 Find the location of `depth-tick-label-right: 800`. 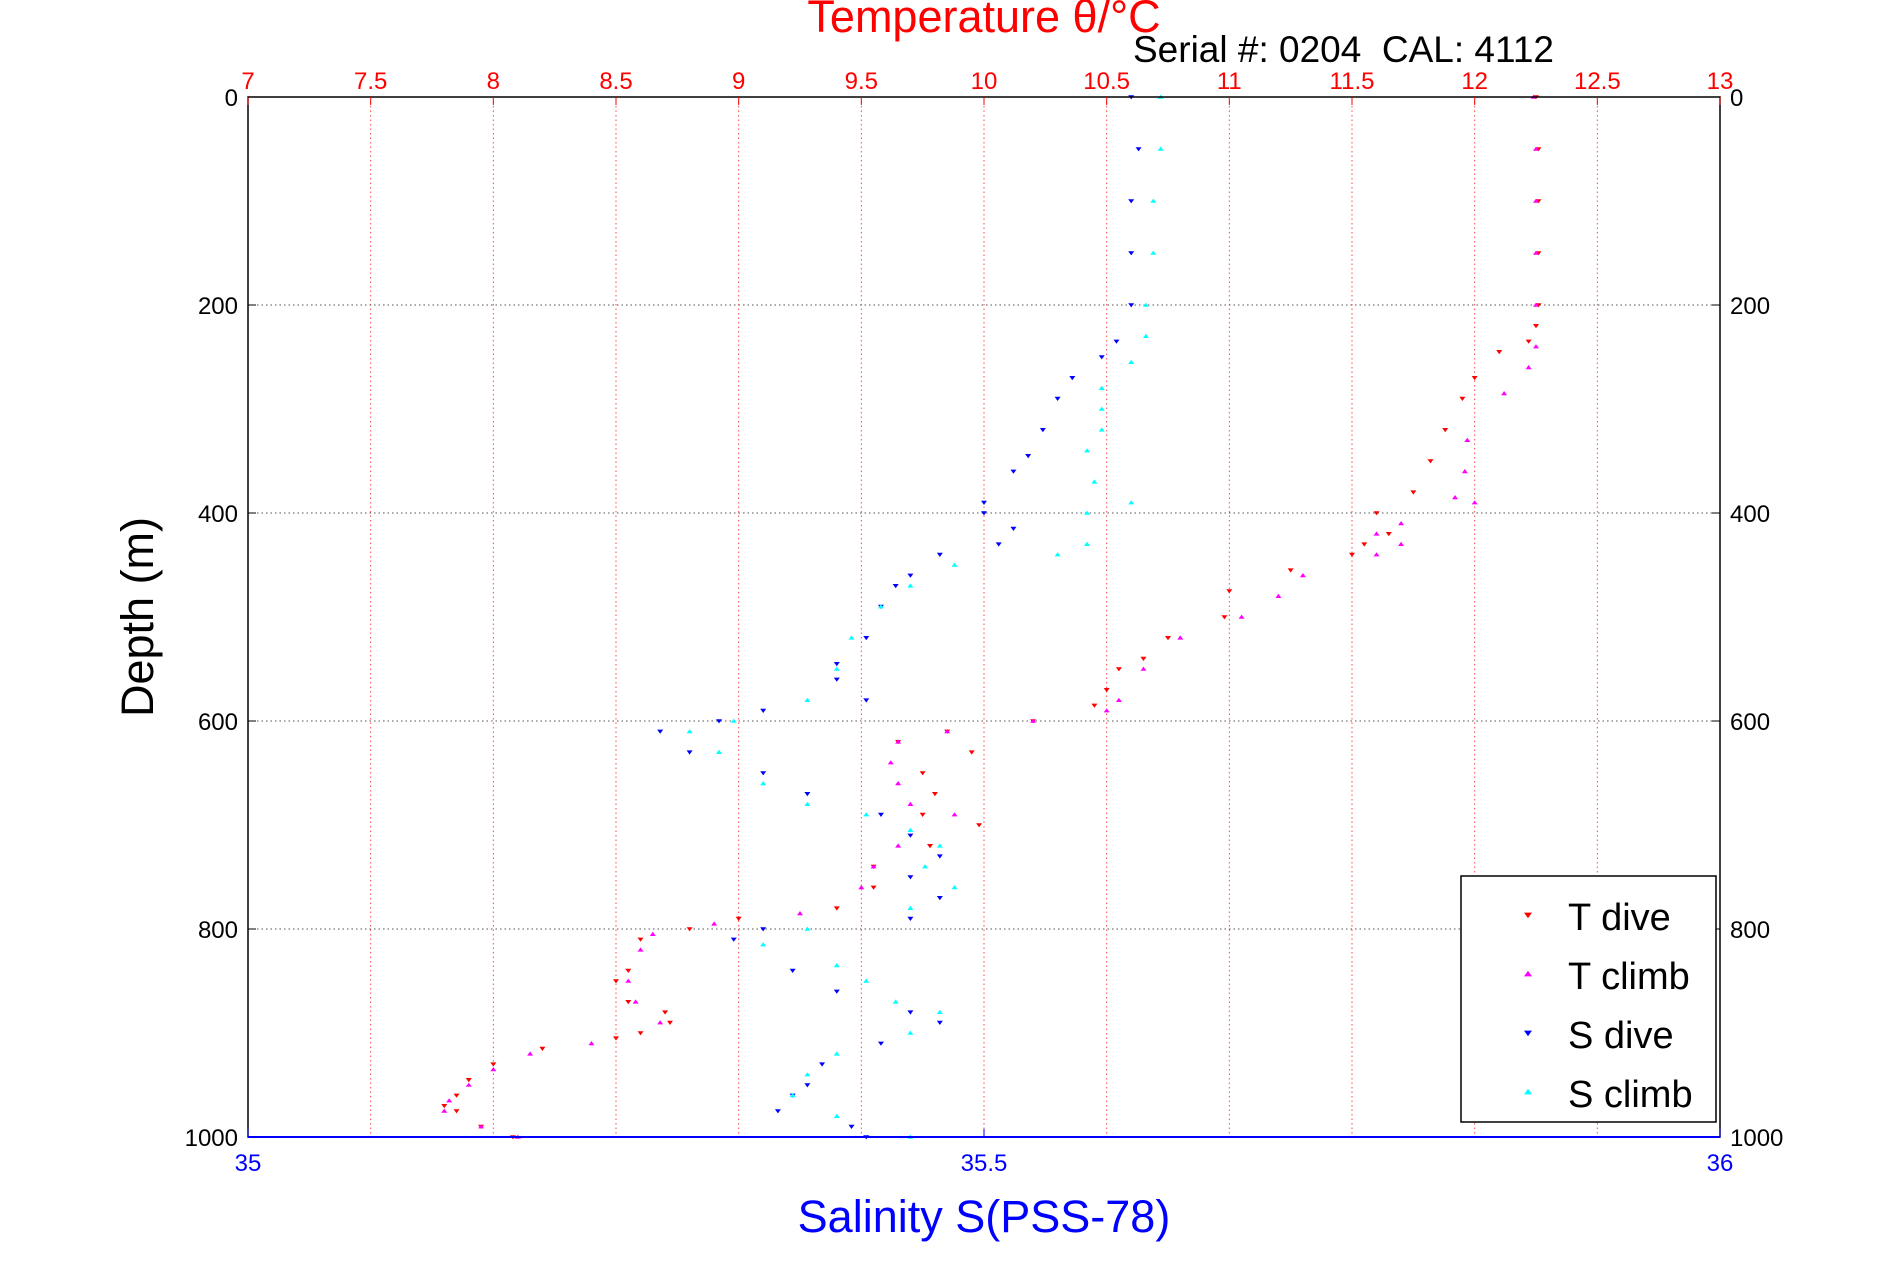

depth-tick-label-right: 800 is located at coordinates (1750, 930).